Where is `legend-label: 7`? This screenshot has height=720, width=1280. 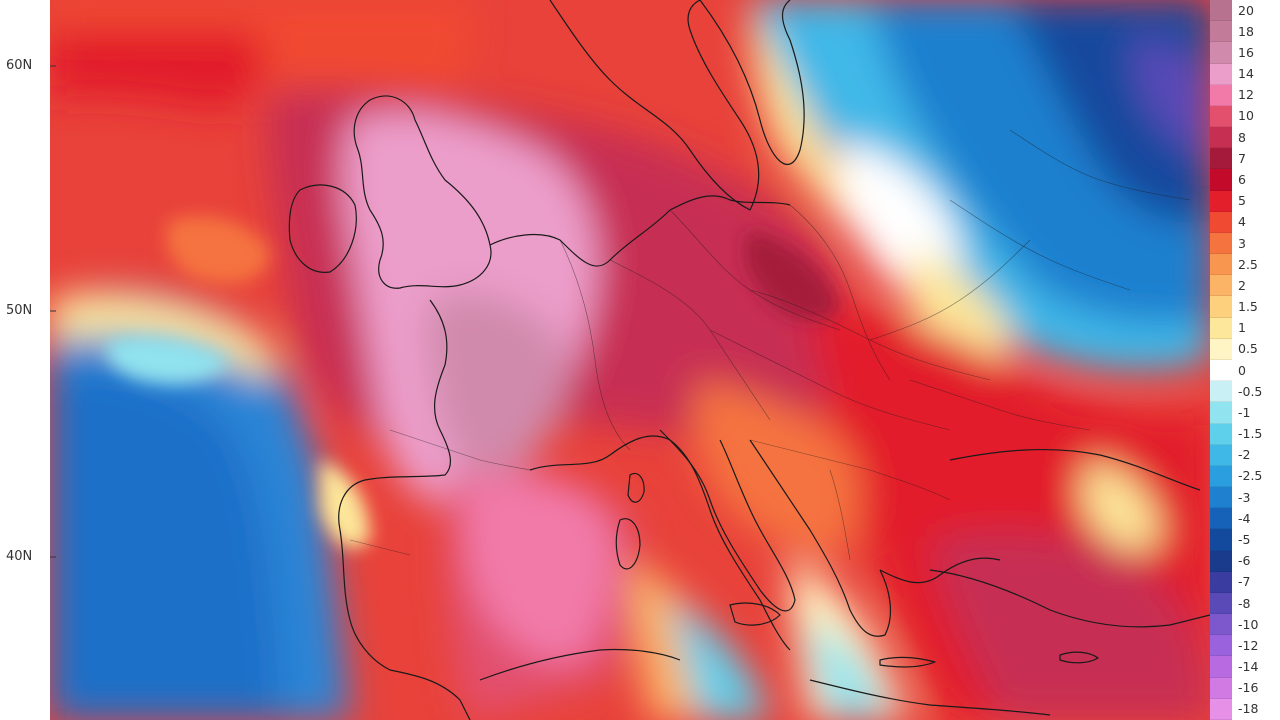 legend-label: 7 is located at coordinates (1242, 158).